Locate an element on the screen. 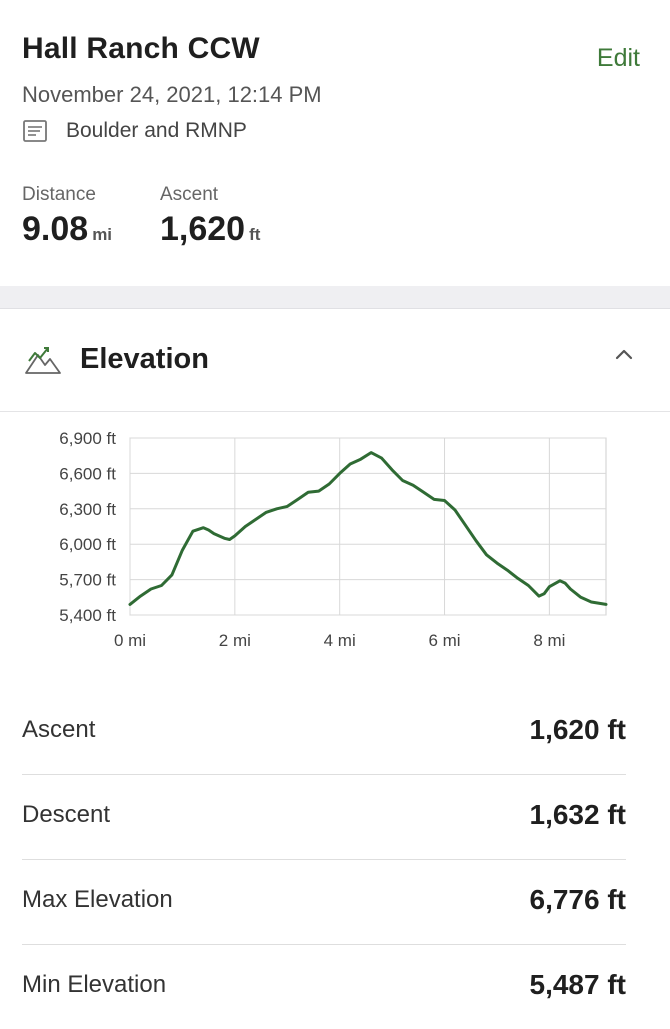  activity-title: Hall Ranch CCW is located at coordinates (141, 48).